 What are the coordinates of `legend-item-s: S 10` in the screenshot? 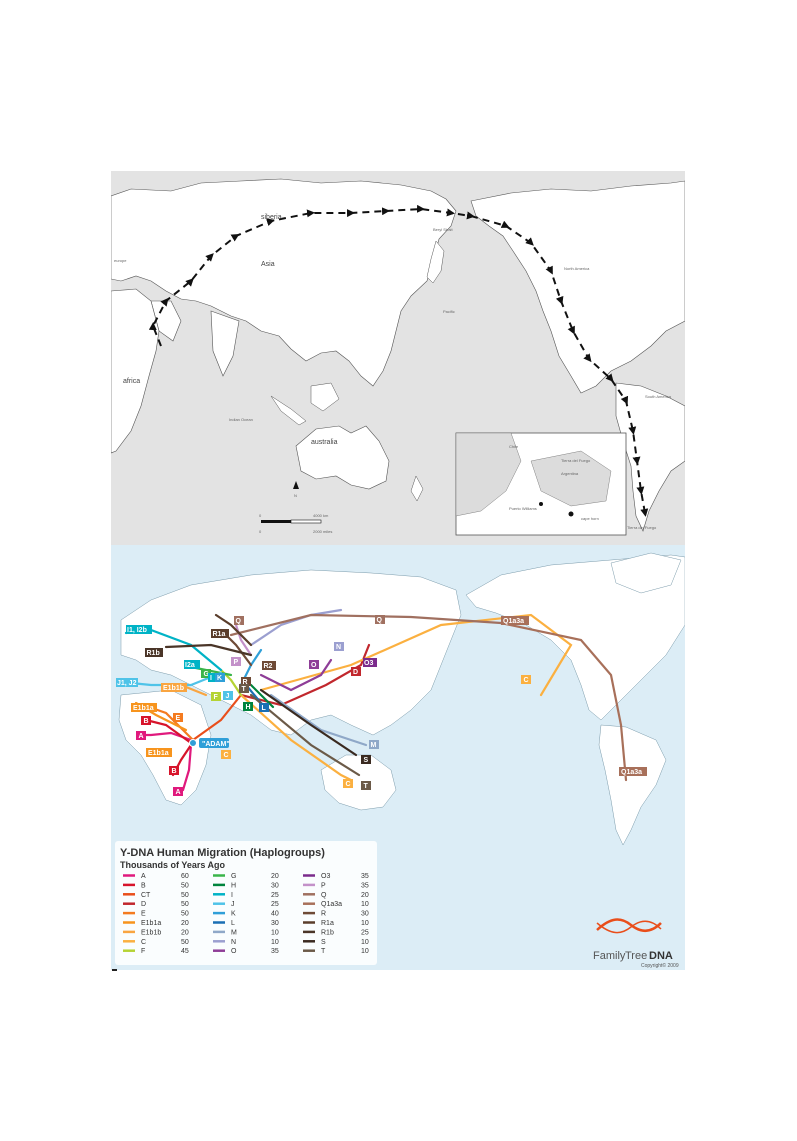 It's located at (336, 942).